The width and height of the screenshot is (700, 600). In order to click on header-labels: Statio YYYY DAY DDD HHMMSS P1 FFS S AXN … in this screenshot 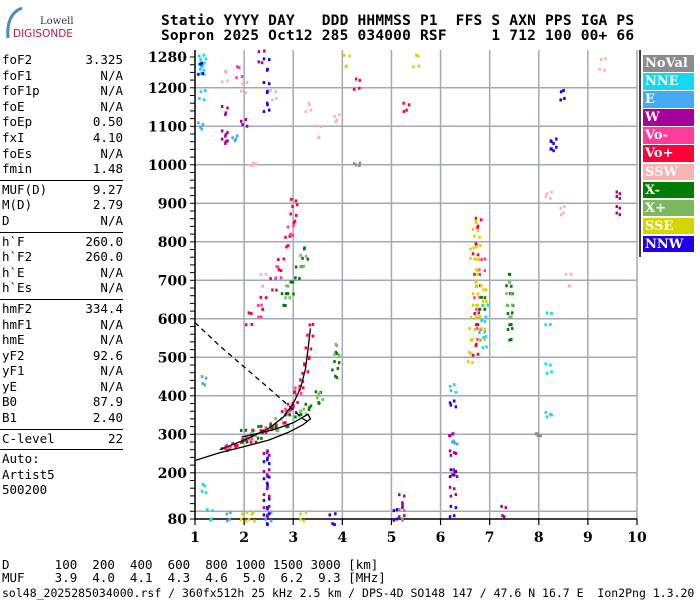, I will do `click(398, 21)`.